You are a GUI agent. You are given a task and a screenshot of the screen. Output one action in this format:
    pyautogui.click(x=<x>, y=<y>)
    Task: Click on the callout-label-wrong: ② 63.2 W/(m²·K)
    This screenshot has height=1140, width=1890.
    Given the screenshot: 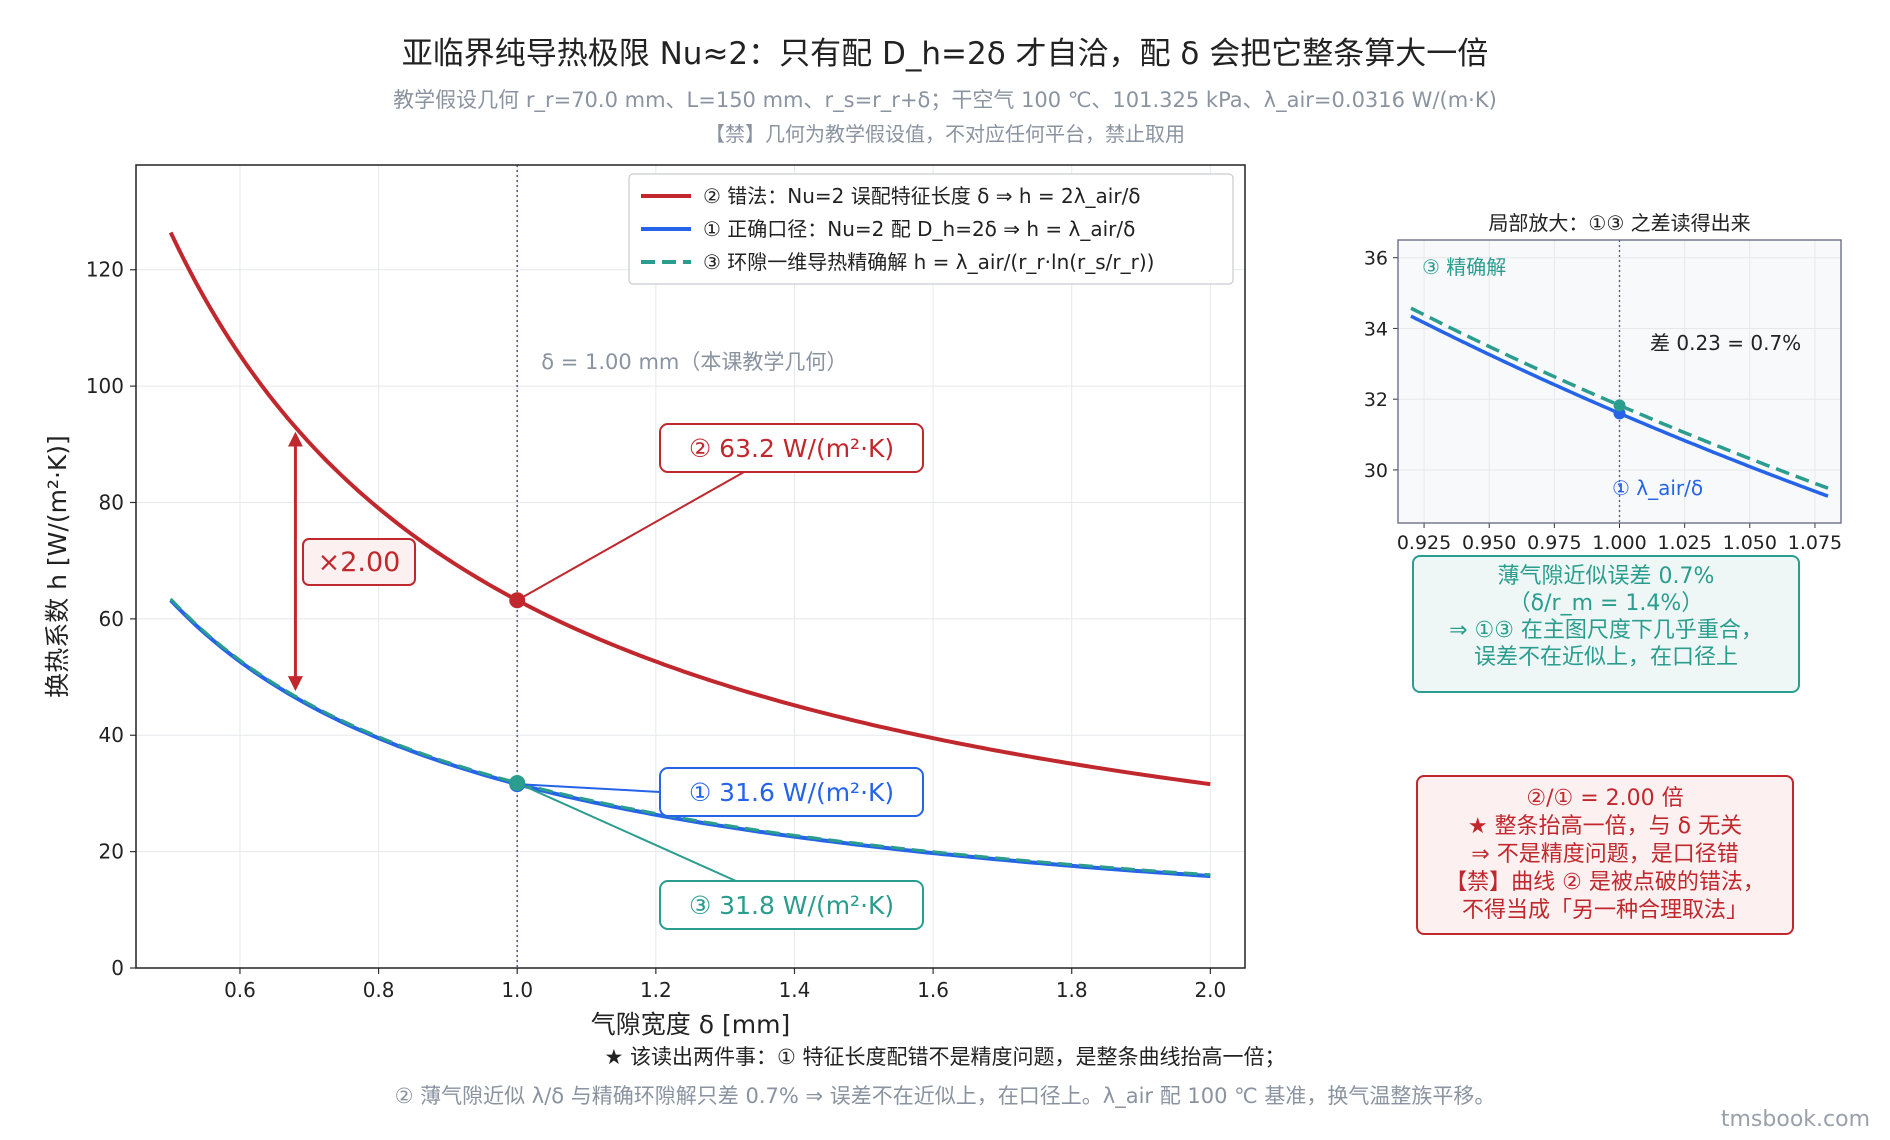 What is the action you would take?
    pyautogui.click(x=791, y=448)
    